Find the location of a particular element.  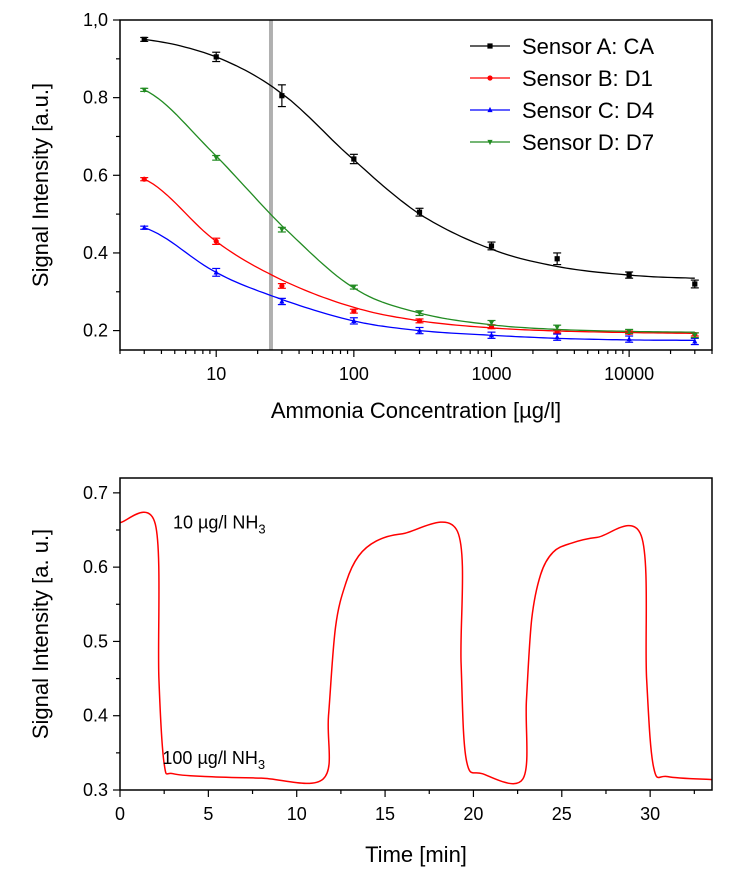

x-tick-label: 30 is located at coordinates (650, 814).